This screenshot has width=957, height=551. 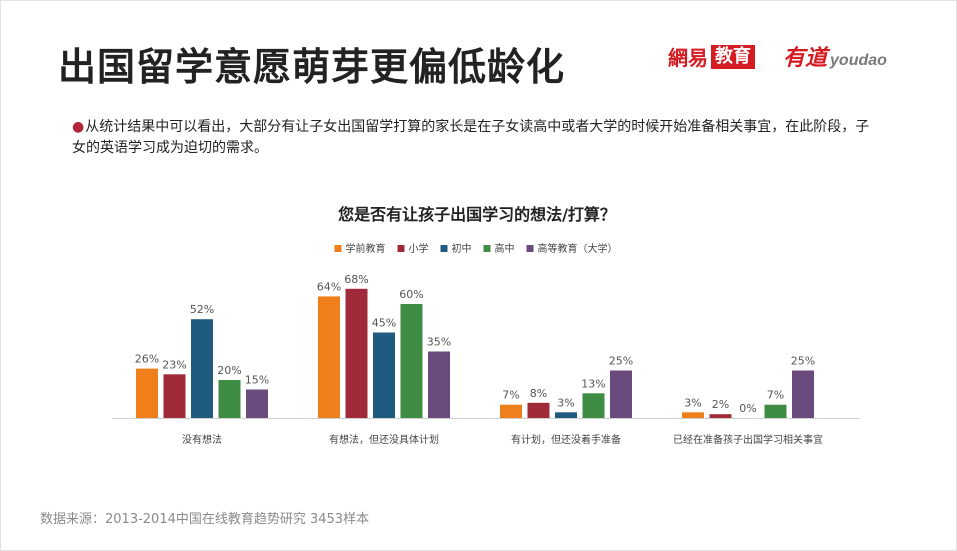 What do you see at coordinates (147, 359) in the screenshot?
I see `bar-value-label: 26%` at bounding box center [147, 359].